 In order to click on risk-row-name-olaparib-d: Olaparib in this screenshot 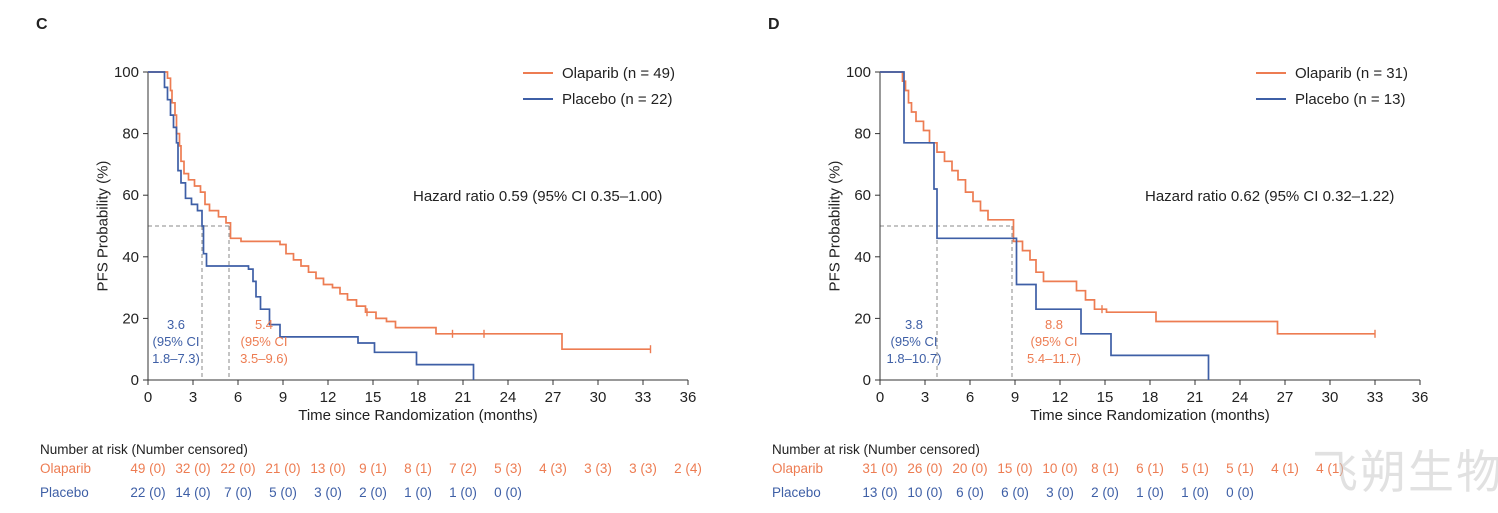, I will do `click(798, 468)`.